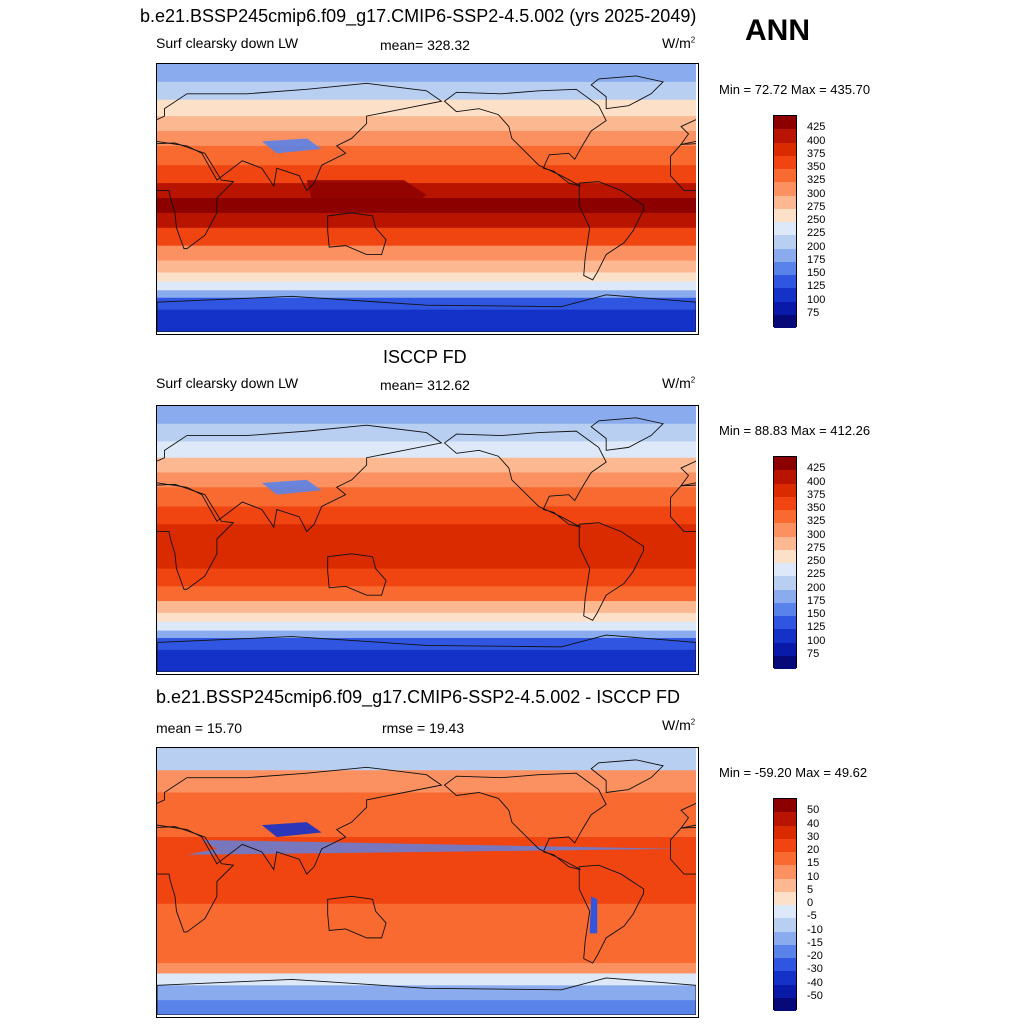 The width and height of the screenshot is (1024, 1024). I want to click on colorbar-tick-label: 175, so click(816, 600).